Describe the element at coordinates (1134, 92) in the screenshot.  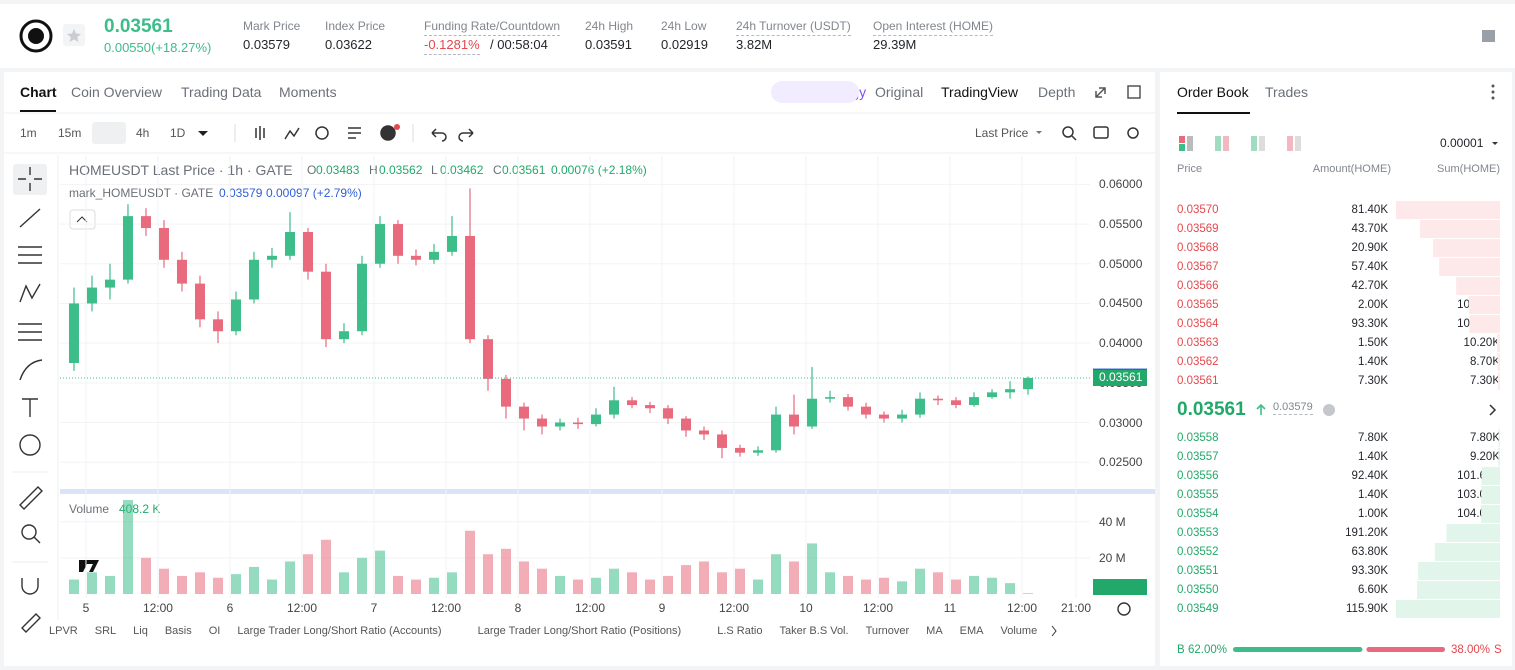
I see `window-icon` at that location.